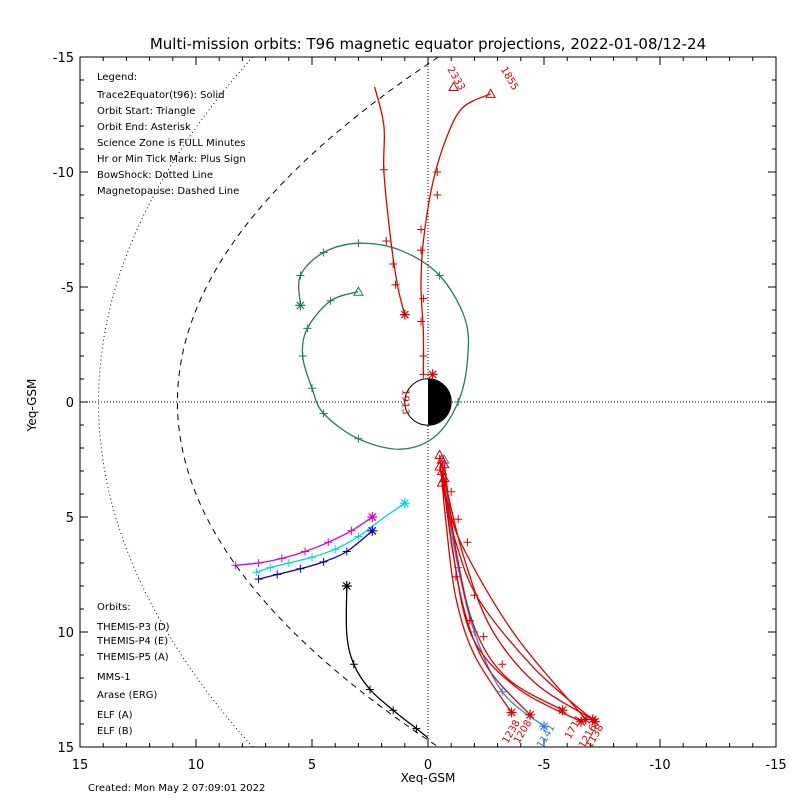 This screenshot has width=800, height=800. Describe the element at coordinates (385, 660) in the screenshot. I see `mms-1-series` at that location.